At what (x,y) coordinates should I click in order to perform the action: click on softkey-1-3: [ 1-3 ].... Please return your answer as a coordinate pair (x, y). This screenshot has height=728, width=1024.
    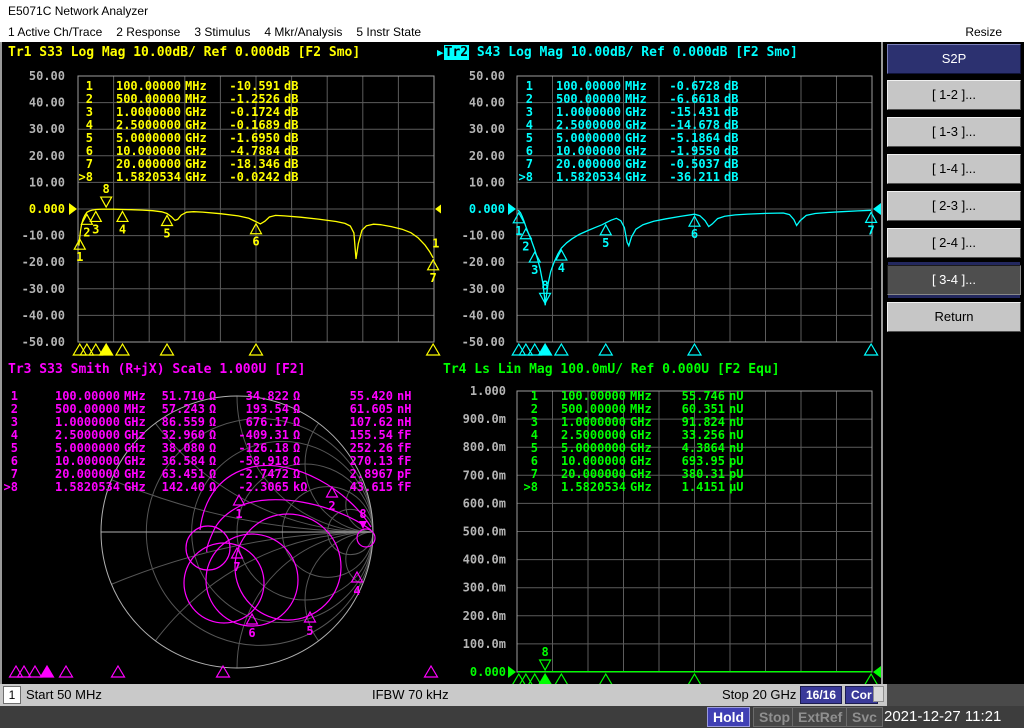
    Looking at the image, I should click on (954, 132).